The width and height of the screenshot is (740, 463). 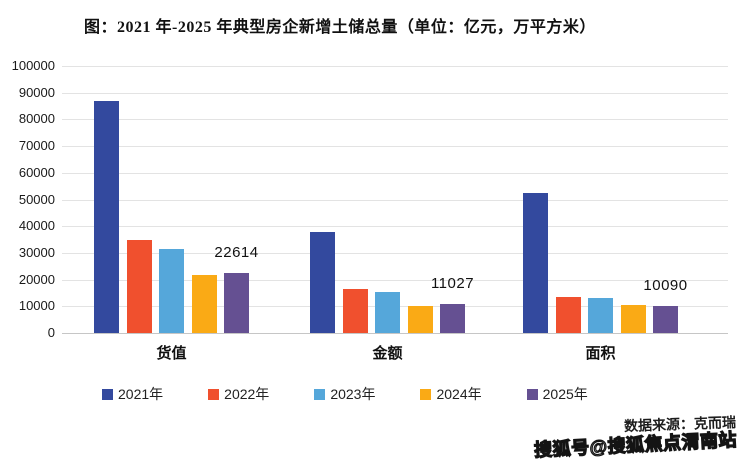 I want to click on bar-slot: 22614, so click(x=236, y=199).